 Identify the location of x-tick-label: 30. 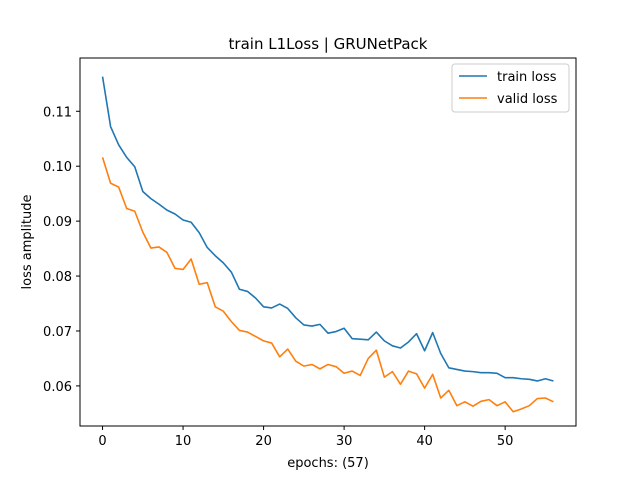
(344, 441).